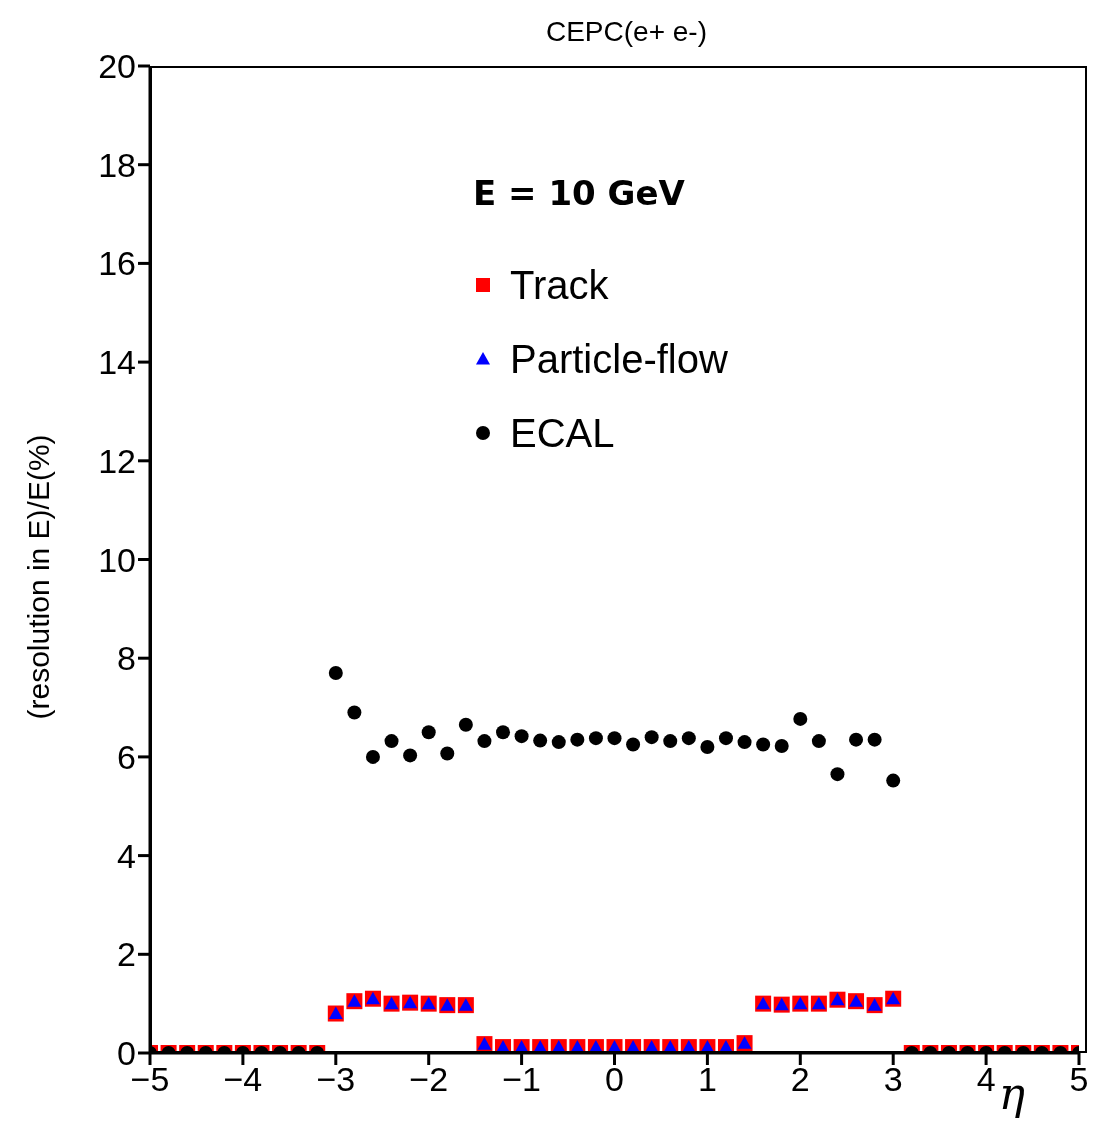 This screenshot has height=1131, width=1099. What do you see at coordinates (117, 66) in the screenshot?
I see `y-tick-label: 20` at bounding box center [117, 66].